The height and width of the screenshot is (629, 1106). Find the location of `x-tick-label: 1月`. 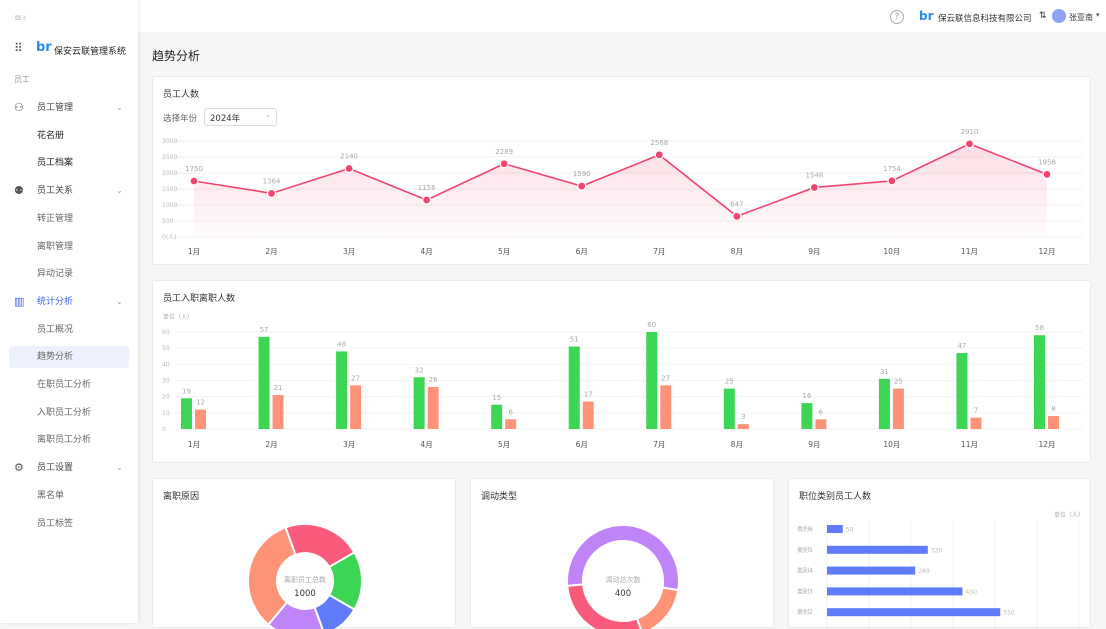

x-tick-label: 1月 is located at coordinates (194, 444).